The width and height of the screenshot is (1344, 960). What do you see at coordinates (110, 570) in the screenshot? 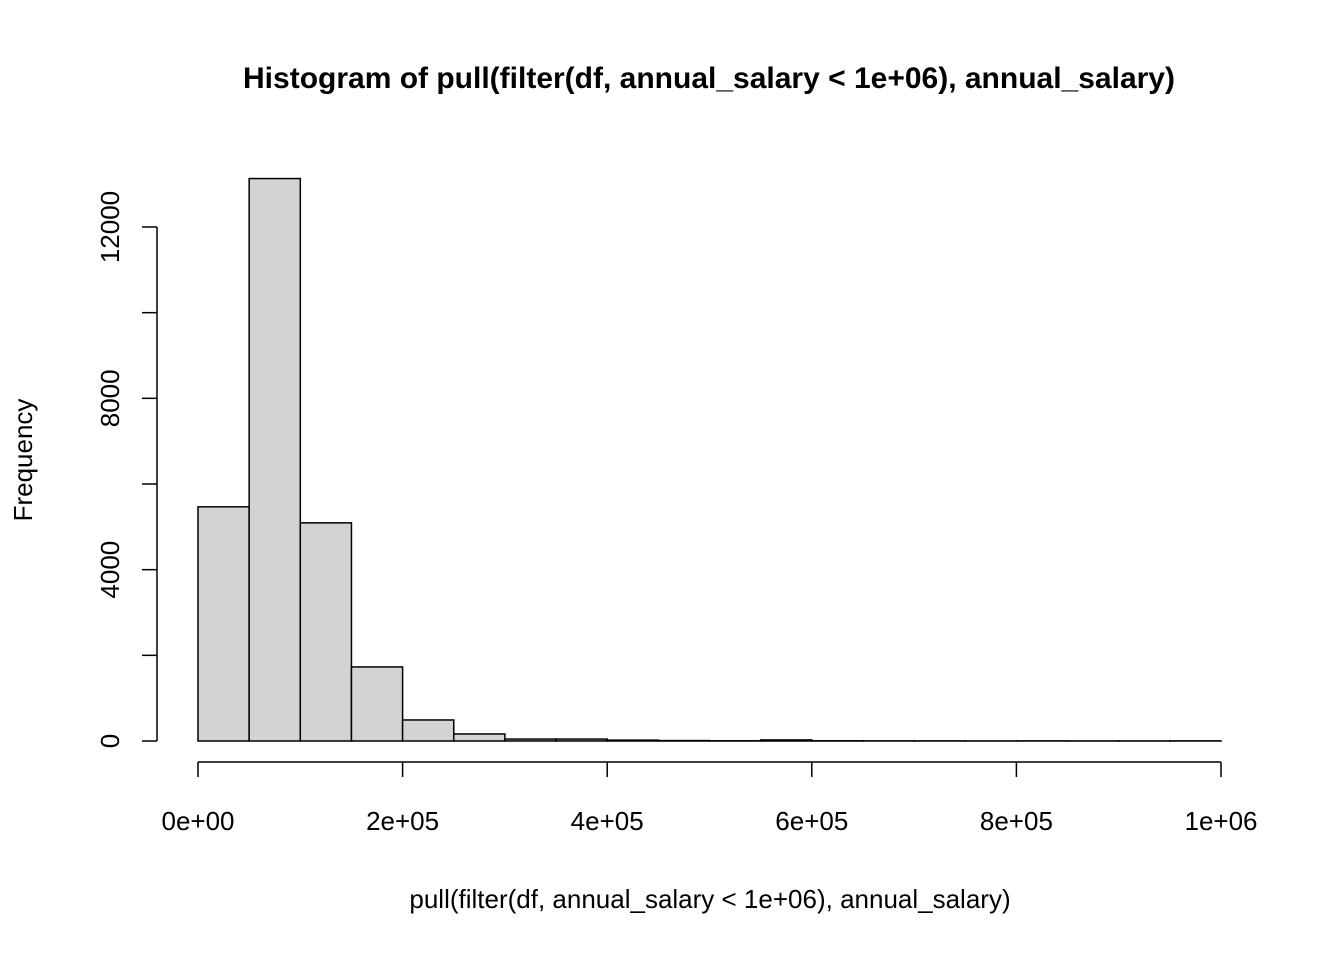
I see `y-tick-label: 4000` at bounding box center [110, 570].